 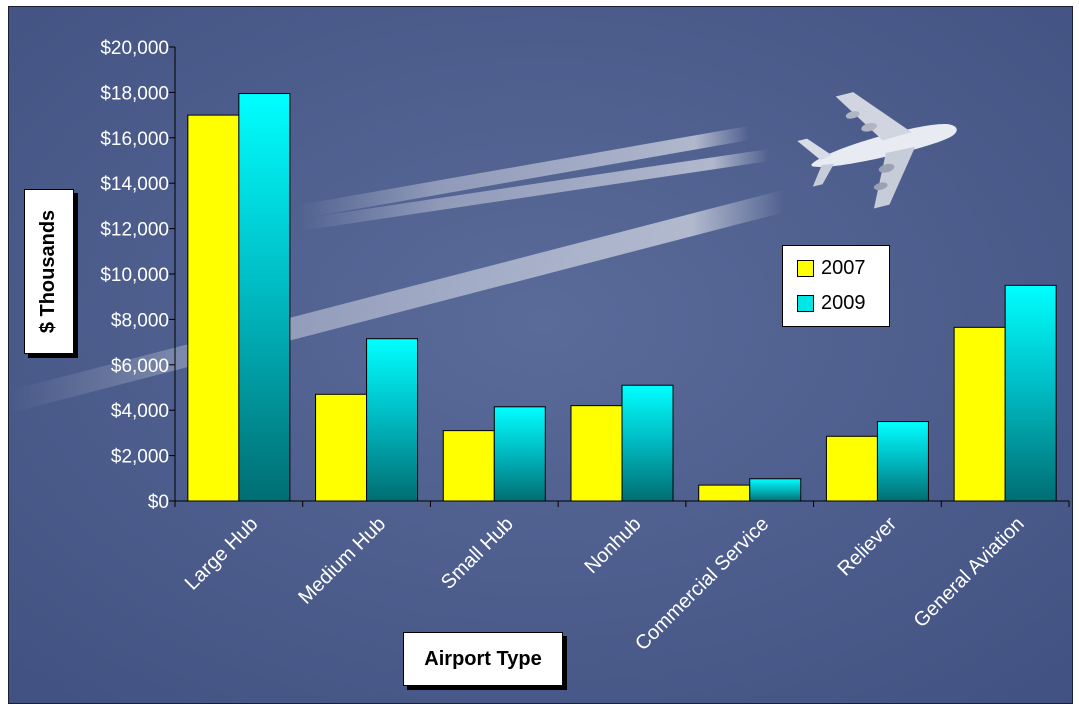 I want to click on legend-swatch-2007, so click(x=805, y=268).